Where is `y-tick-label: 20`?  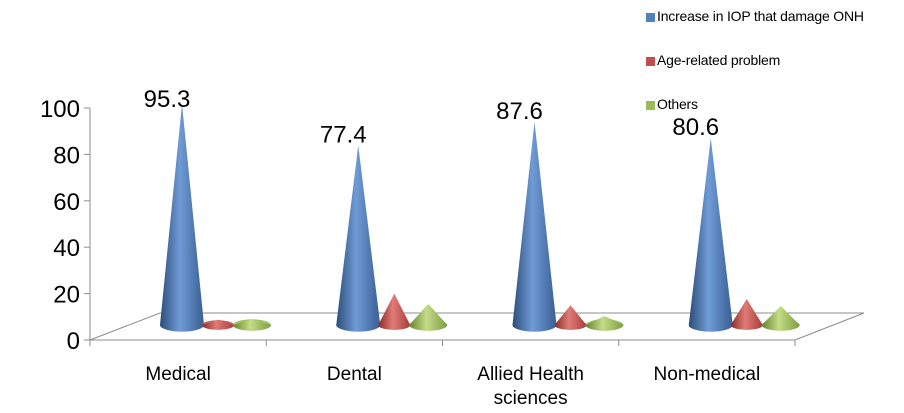
y-tick-label: 20 is located at coordinates (66, 295).